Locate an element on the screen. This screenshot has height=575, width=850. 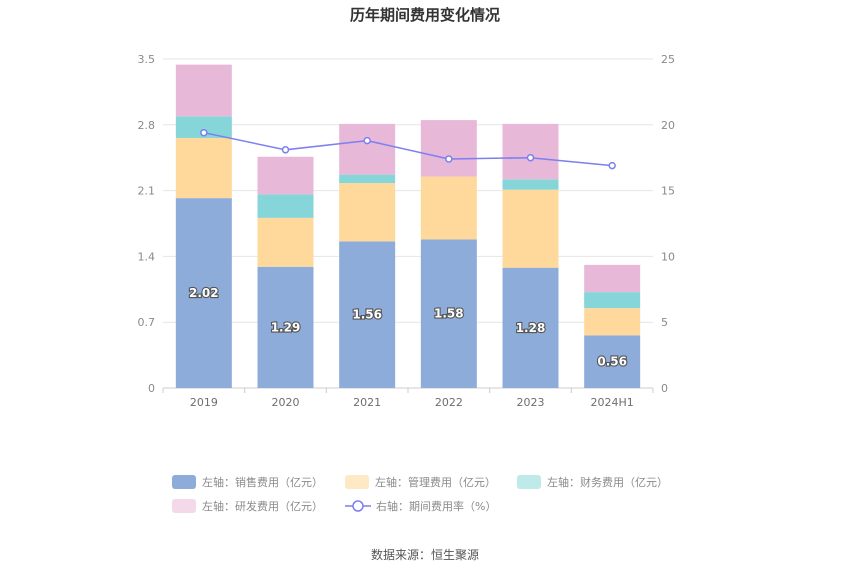
legend-label: 左轴：管理费用（亿元） is located at coordinates (435, 482).